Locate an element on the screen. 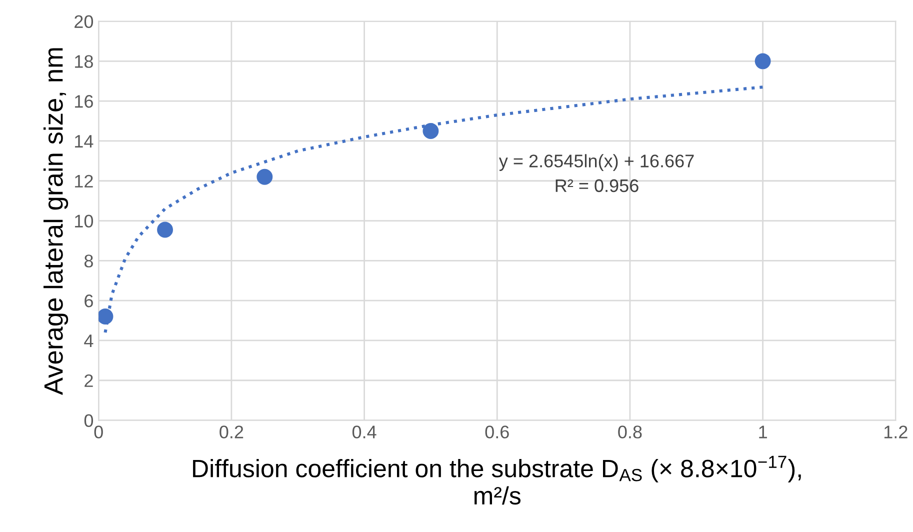 The image size is (913, 532). y-tick-label: 12 is located at coordinates (84, 181).